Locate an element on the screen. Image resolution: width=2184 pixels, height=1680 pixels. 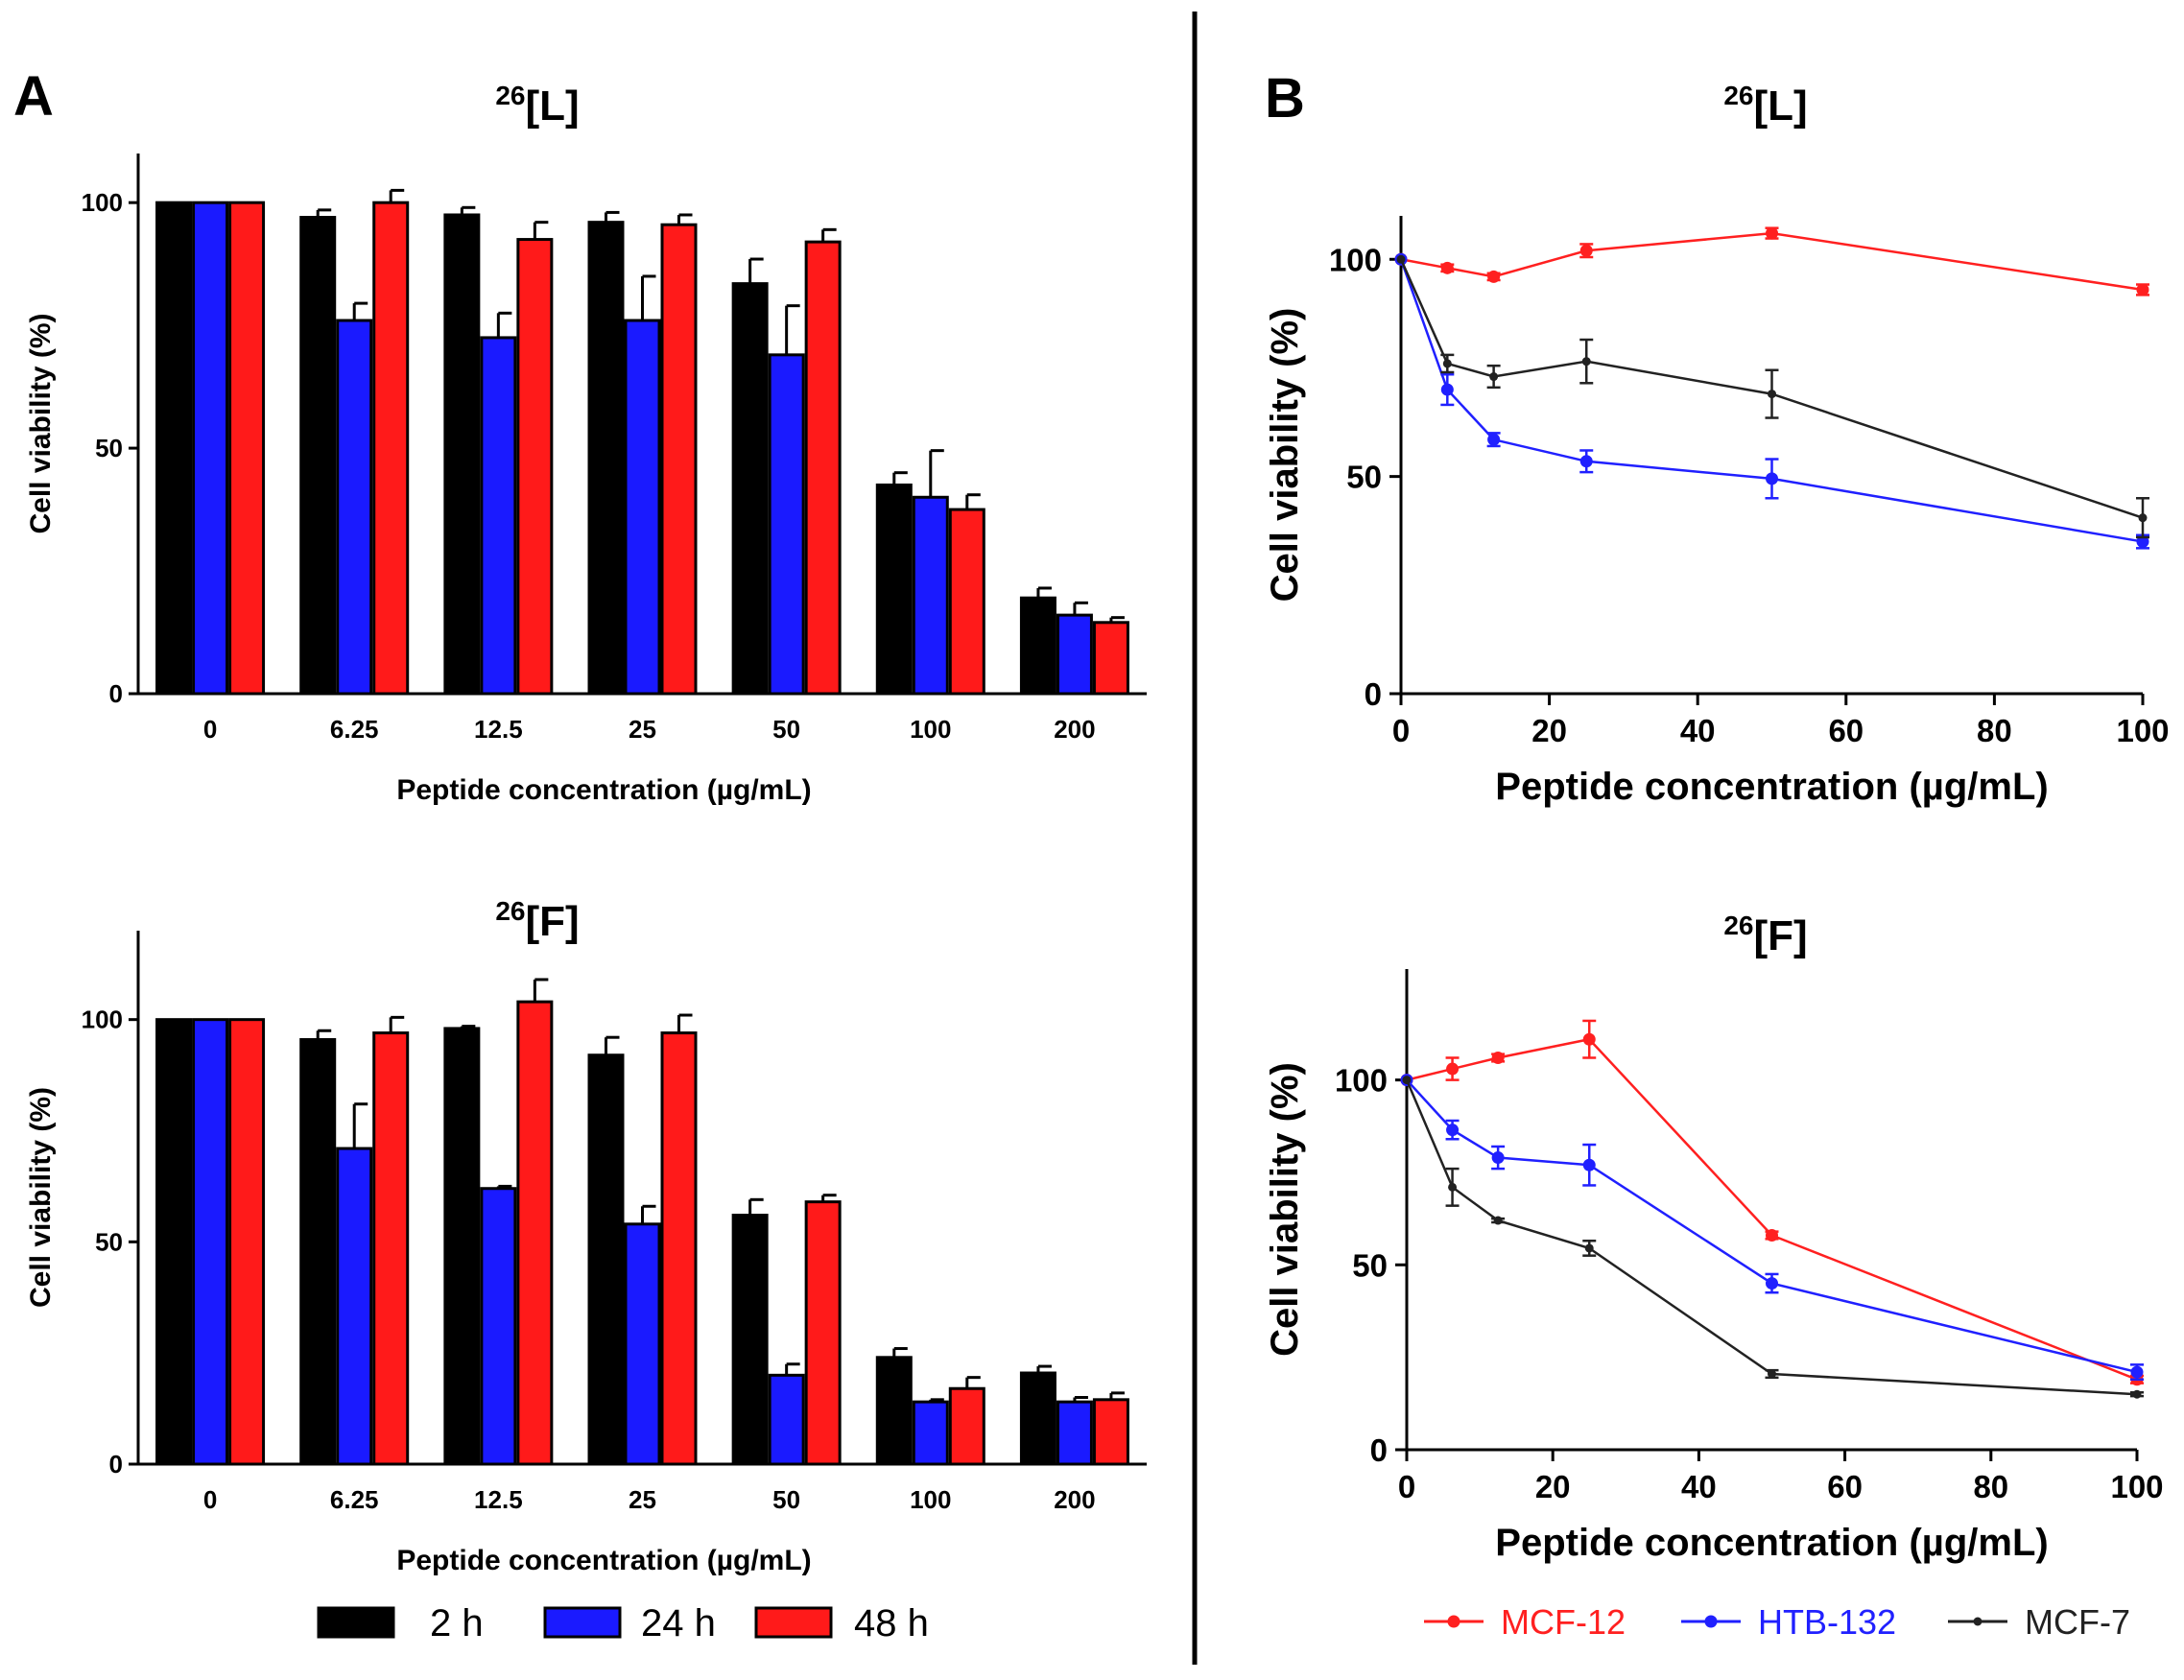
panel-label-a: A is located at coordinates (33, 97).